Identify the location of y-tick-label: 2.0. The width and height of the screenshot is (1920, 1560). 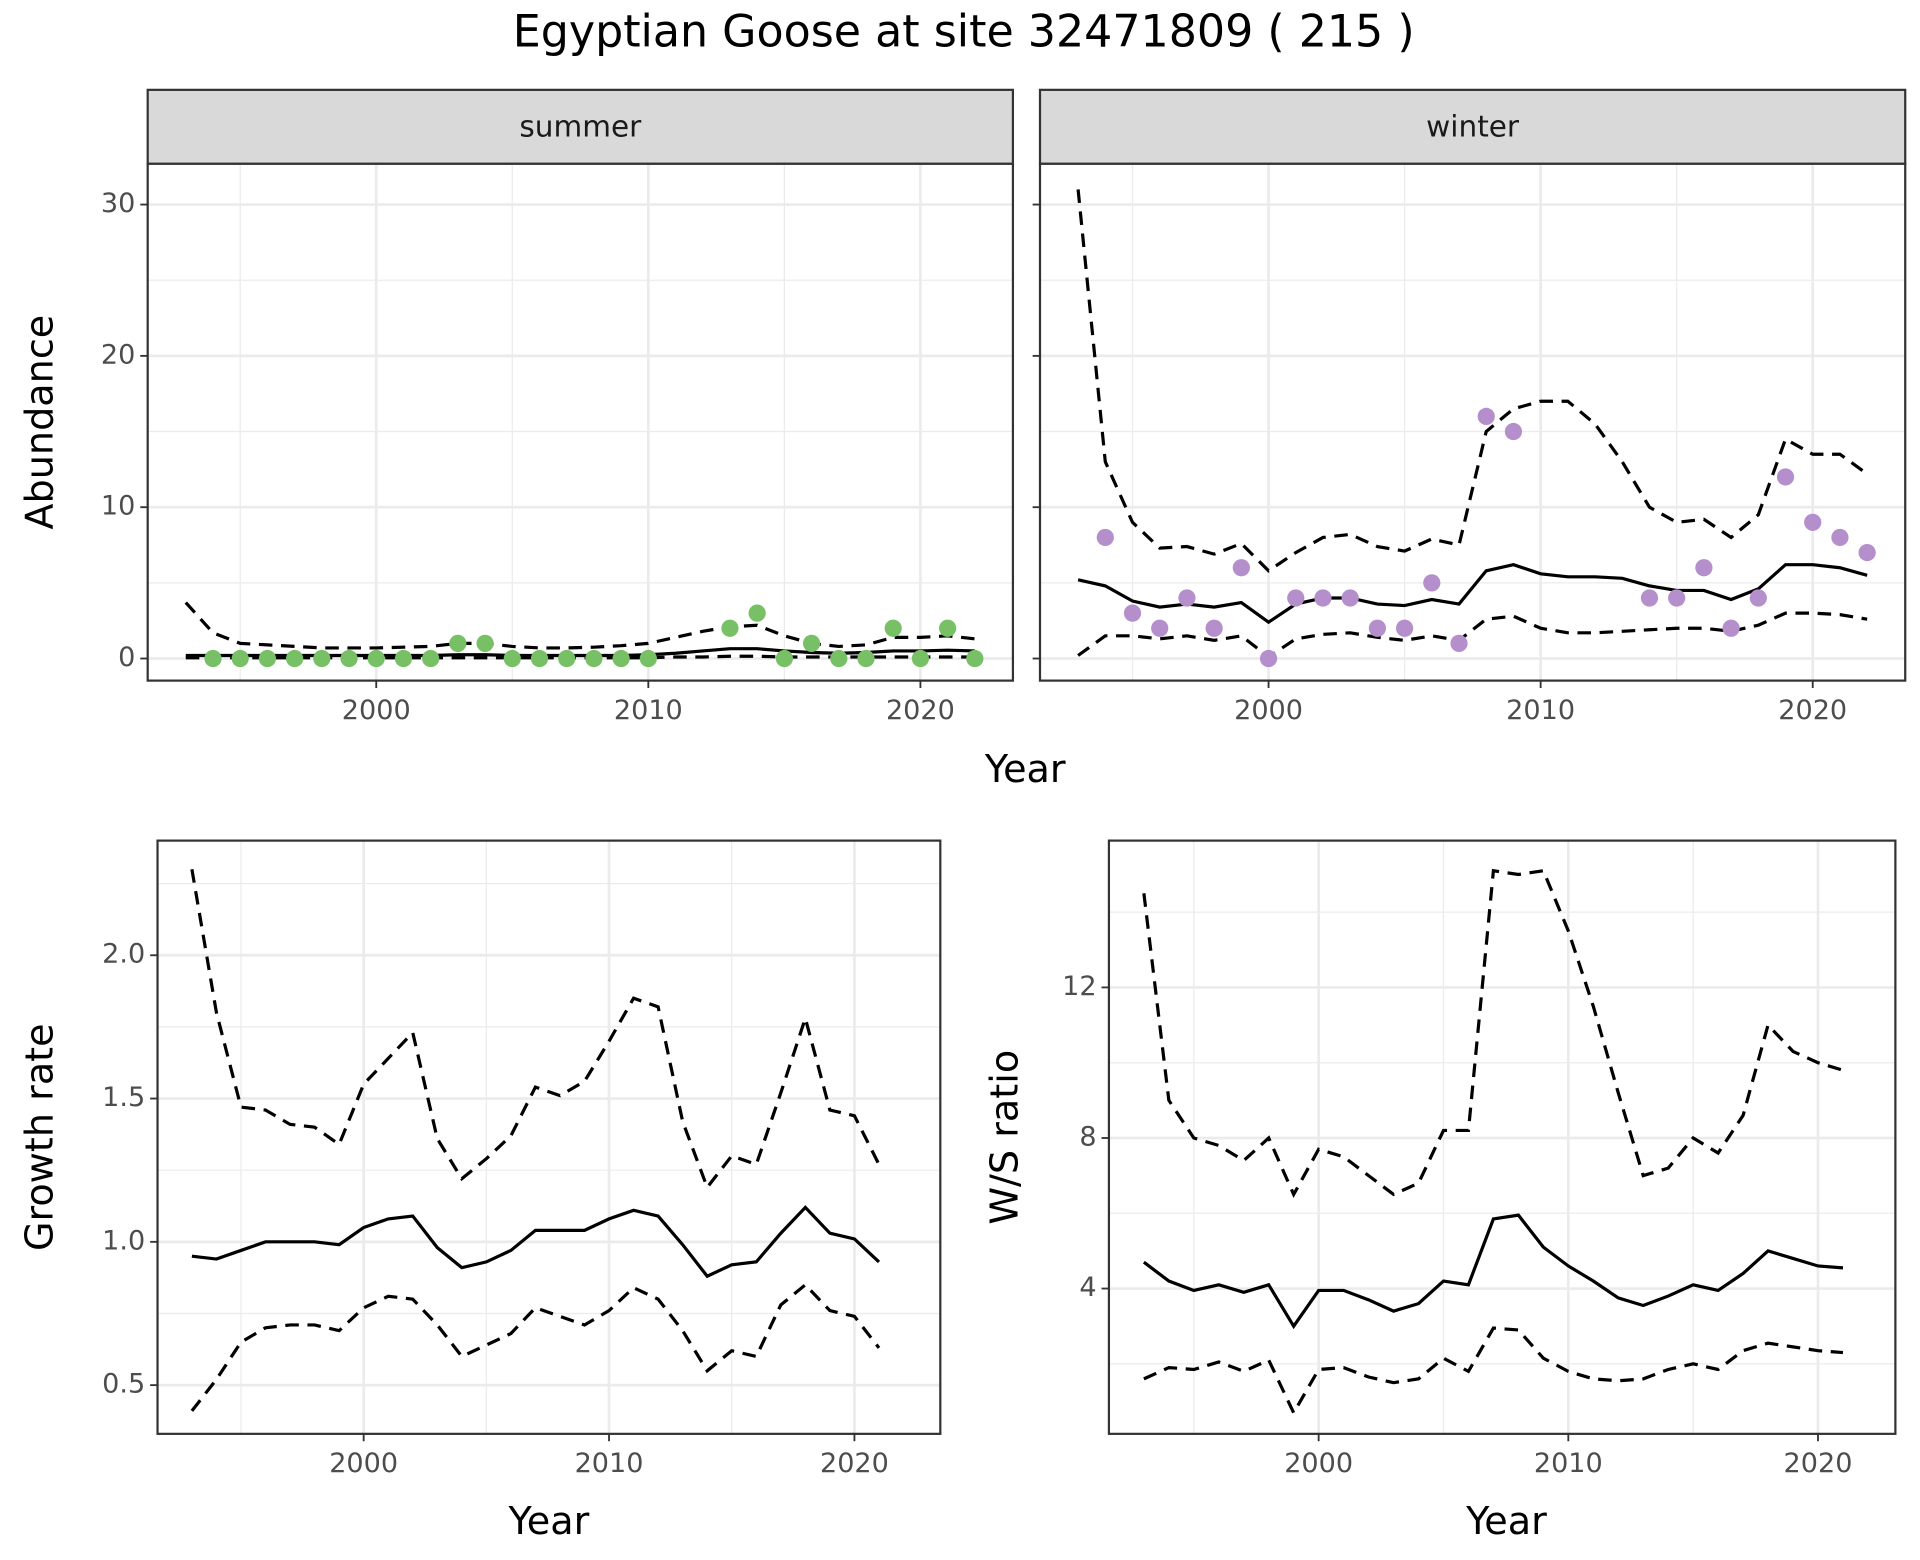
(123, 954).